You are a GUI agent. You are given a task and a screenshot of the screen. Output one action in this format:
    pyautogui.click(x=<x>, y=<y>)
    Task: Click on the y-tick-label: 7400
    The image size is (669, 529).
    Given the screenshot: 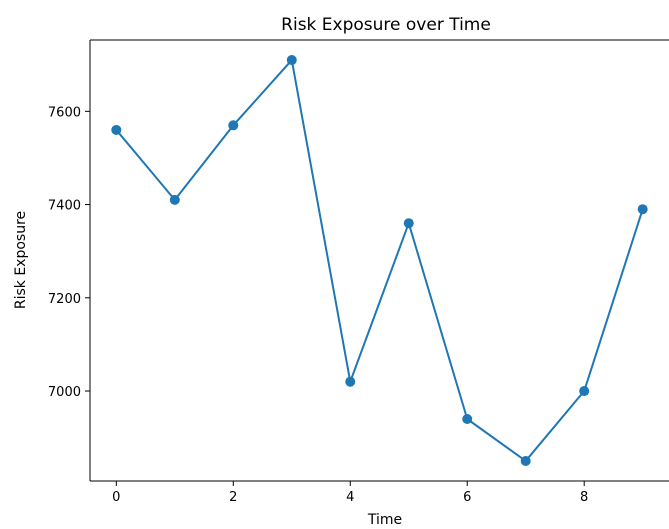 What is the action you would take?
    pyautogui.click(x=64, y=206)
    